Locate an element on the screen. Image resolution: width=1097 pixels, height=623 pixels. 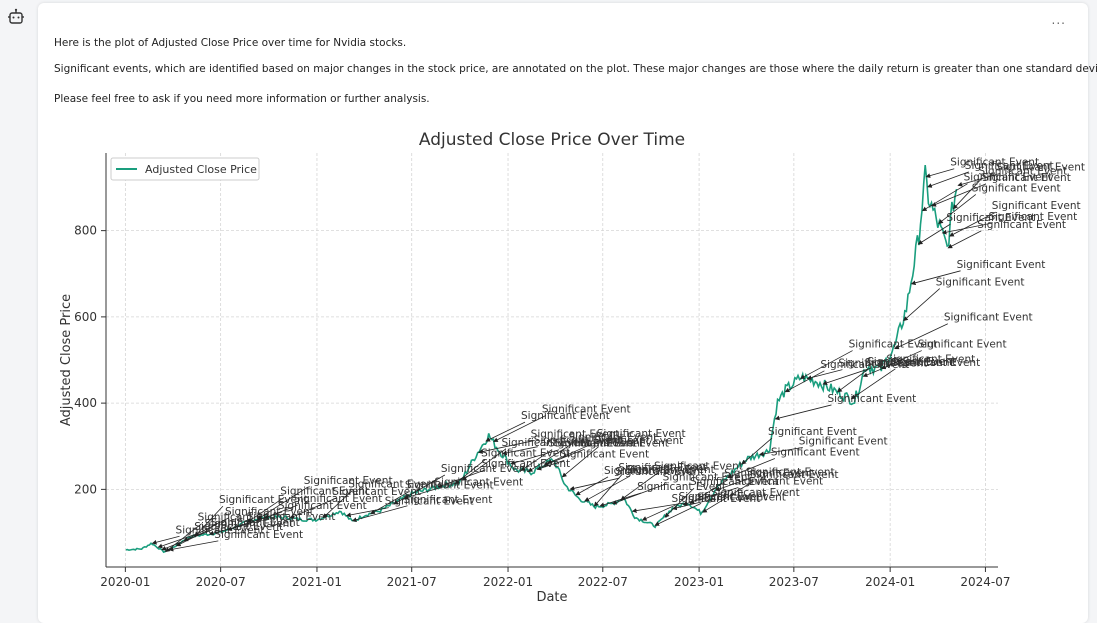
y-tick-label: 600 is located at coordinates (85, 317).